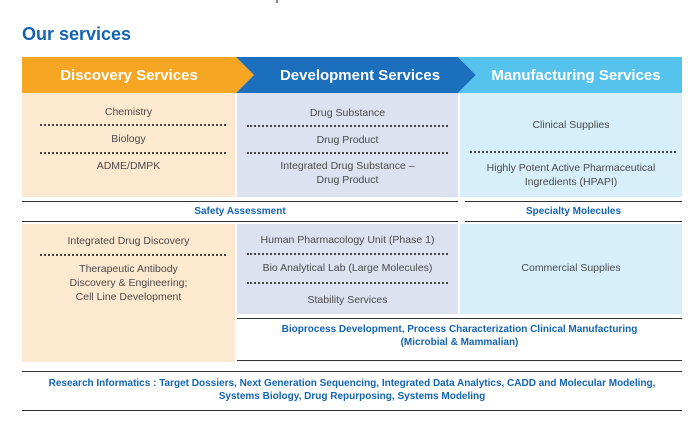  Describe the element at coordinates (347, 240) in the screenshot. I see `service-human-pharmacology: Human Pharmacology Unit (Phase 1)` at that location.